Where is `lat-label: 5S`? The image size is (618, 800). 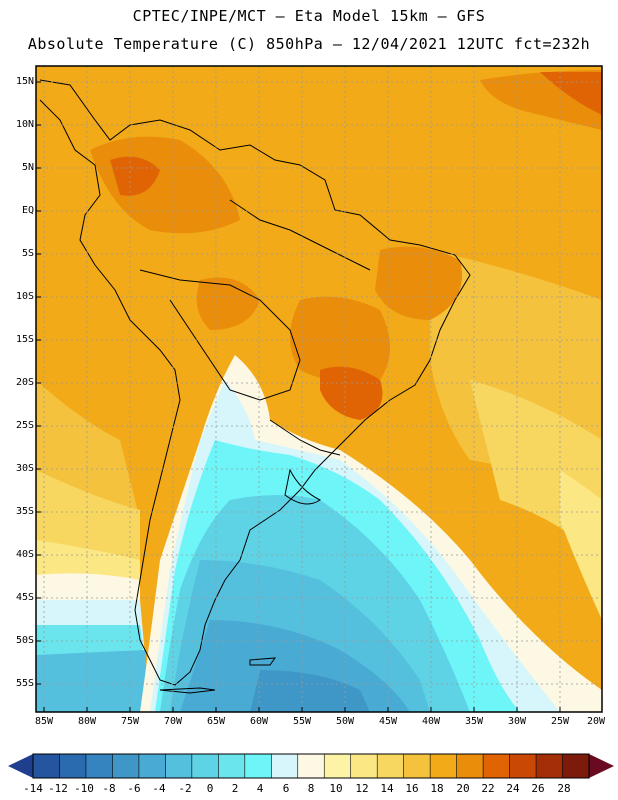
lat-label: 5S is located at coordinates (27, 253).